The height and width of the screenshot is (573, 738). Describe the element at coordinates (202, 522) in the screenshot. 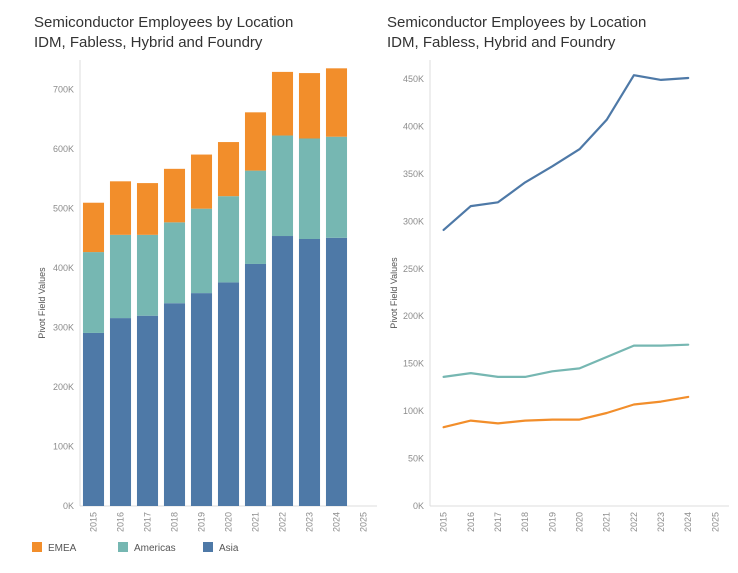

I see `left-x-tick-label: 2019` at that location.